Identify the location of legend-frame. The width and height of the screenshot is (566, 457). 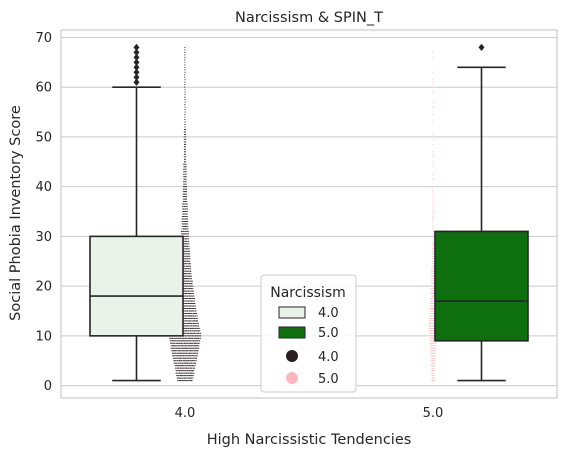
(308, 333).